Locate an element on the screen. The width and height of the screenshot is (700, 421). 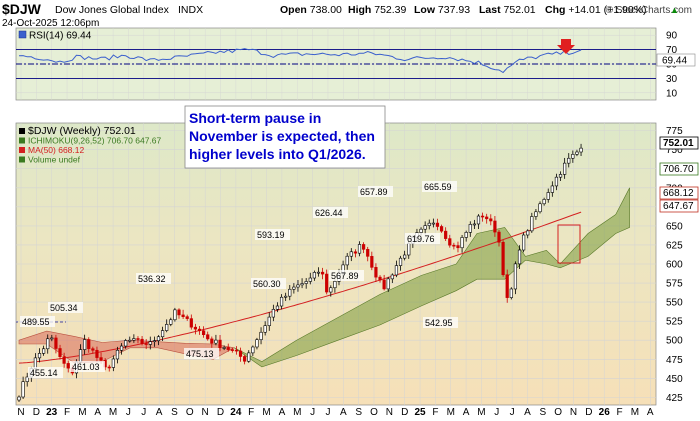
point-label: 542.95 is located at coordinates (439, 323).